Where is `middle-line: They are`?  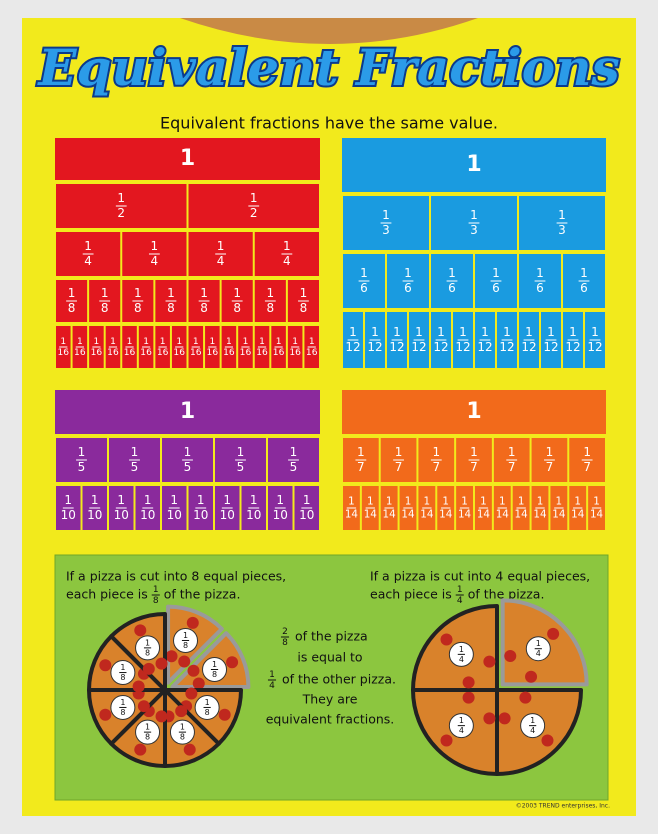 middle-line: They are is located at coordinates (330, 699).